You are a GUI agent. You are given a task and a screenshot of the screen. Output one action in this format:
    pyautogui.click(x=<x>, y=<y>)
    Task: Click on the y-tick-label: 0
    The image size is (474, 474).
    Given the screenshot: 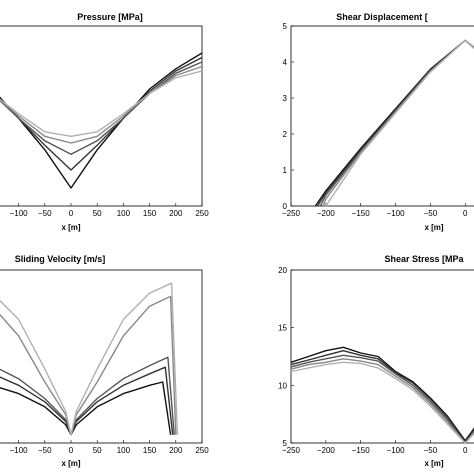 What is the action you would take?
    pyautogui.click(x=285, y=206)
    